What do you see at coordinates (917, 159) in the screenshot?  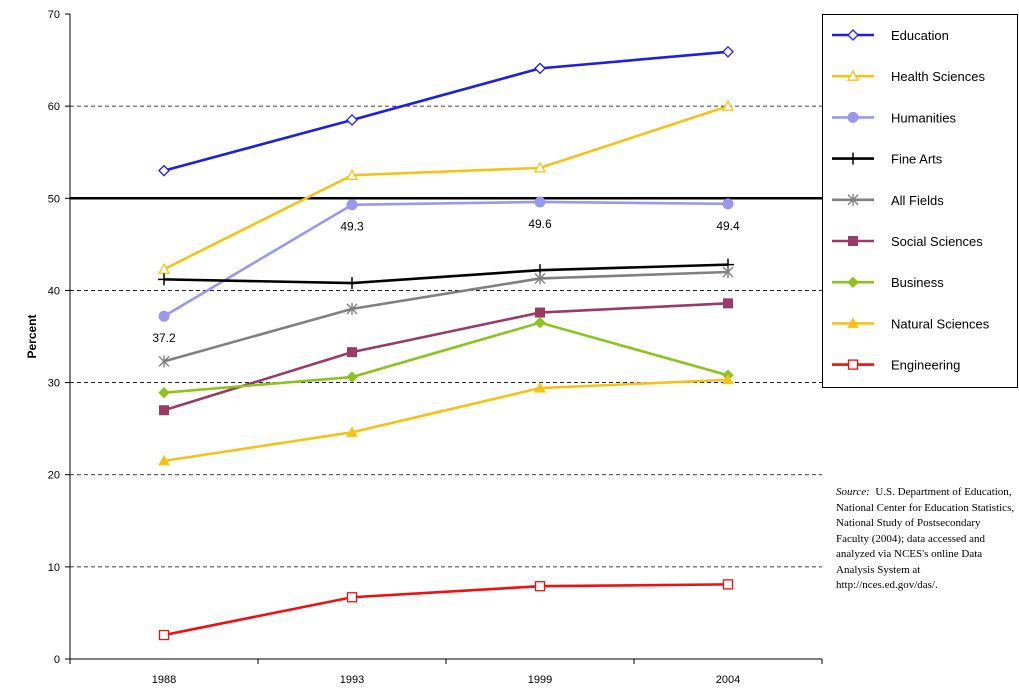 I see `legend-label-fine-arts: Fine Arts` at bounding box center [917, 159].